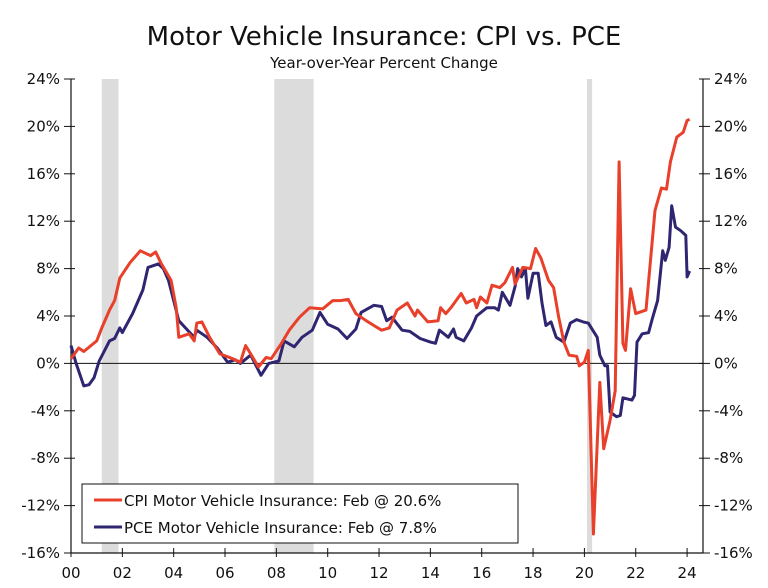 The height and width of the screenshot is (588, 768). What do you see at coordinates (43, 174) in the screenshot?
I see `y-tick-label-left: 16%` at bounding box center [43, 174].